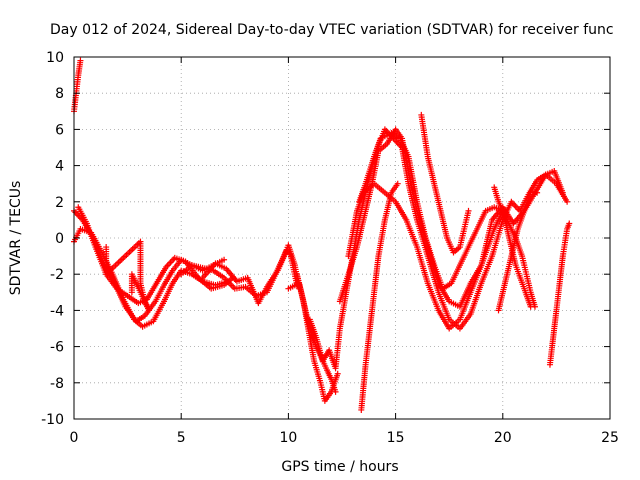 The width and height of the screenshot is (640, 480). Describe the element at coordinates (57, 384) in the screenshot. I see `y-tick-label: -8` at that location.